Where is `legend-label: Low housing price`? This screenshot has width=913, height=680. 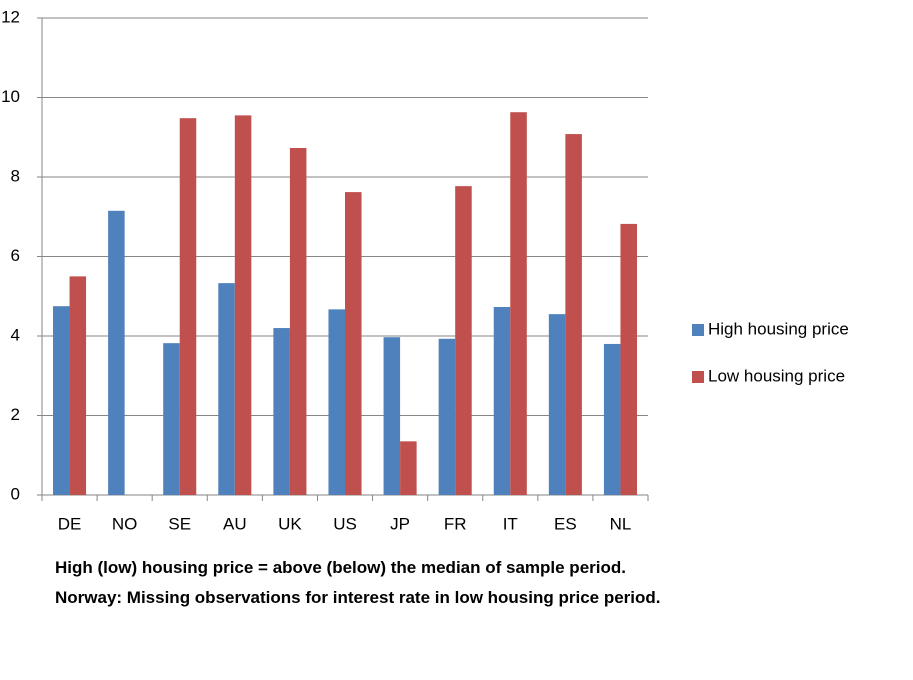
legend-label: Low housing price is located at coordinates (776, 375).